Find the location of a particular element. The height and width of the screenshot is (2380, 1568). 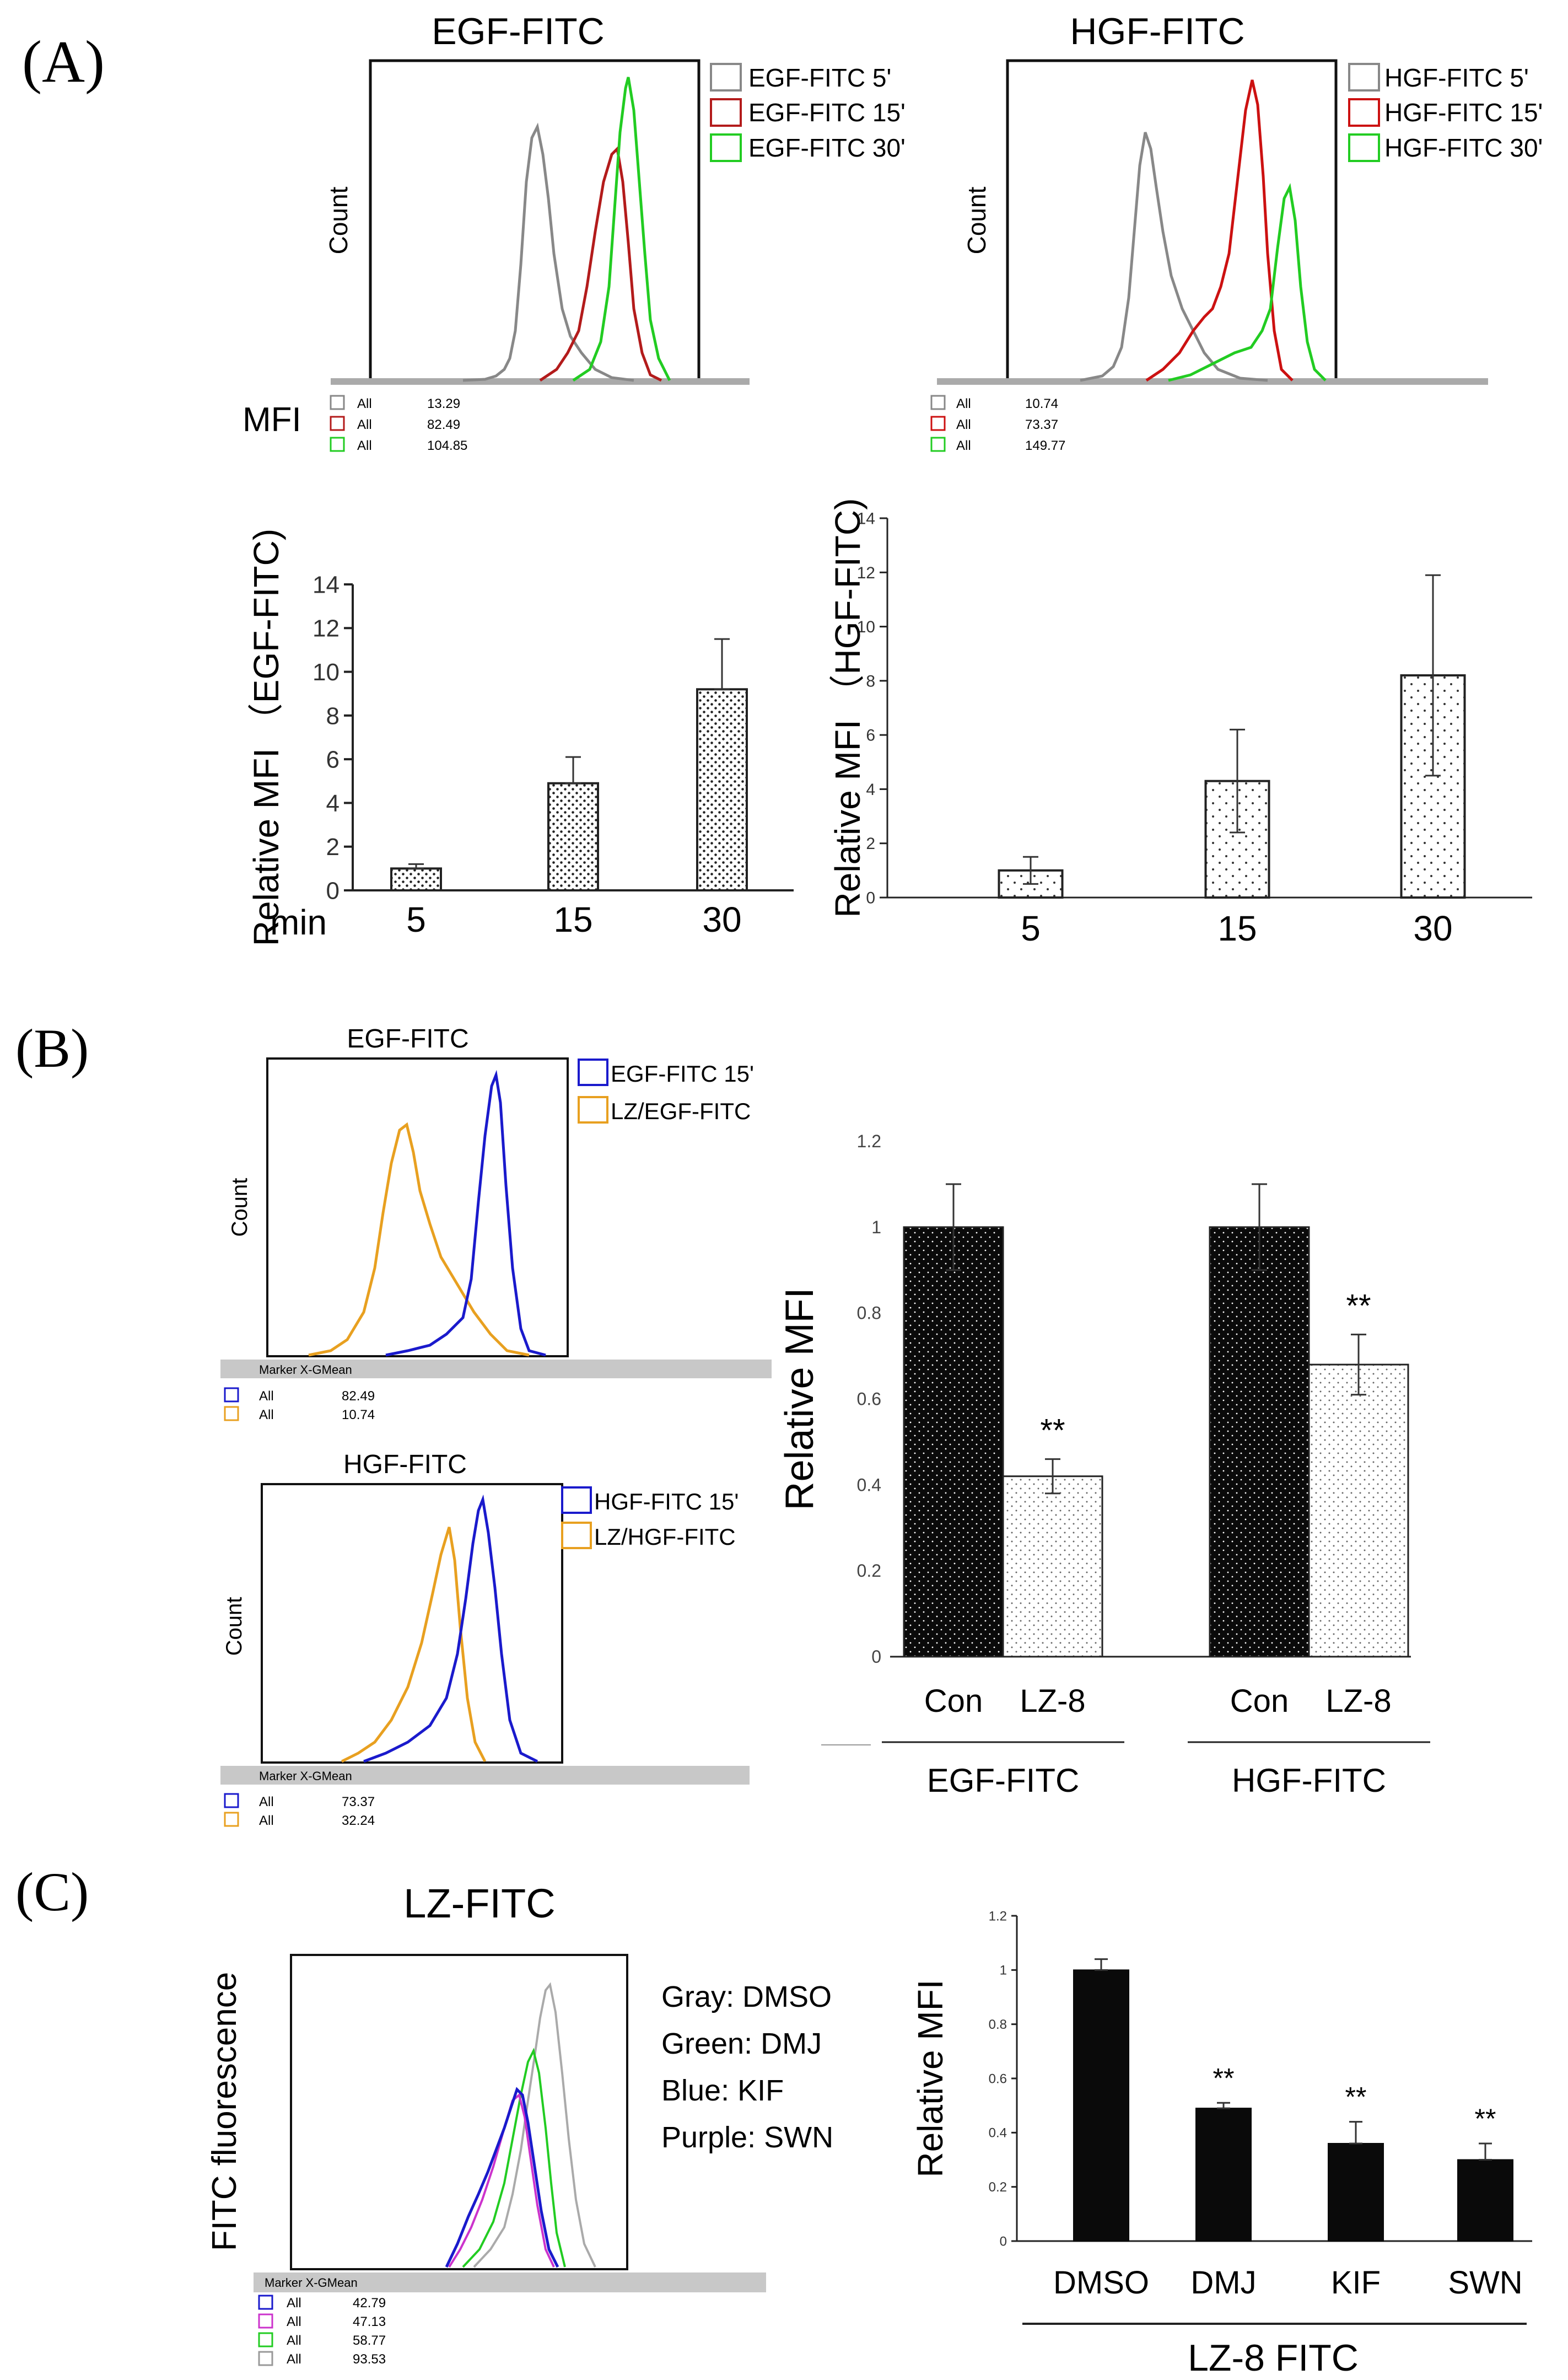

stat-value: 32.24 is located at coordinates (359, 1821).